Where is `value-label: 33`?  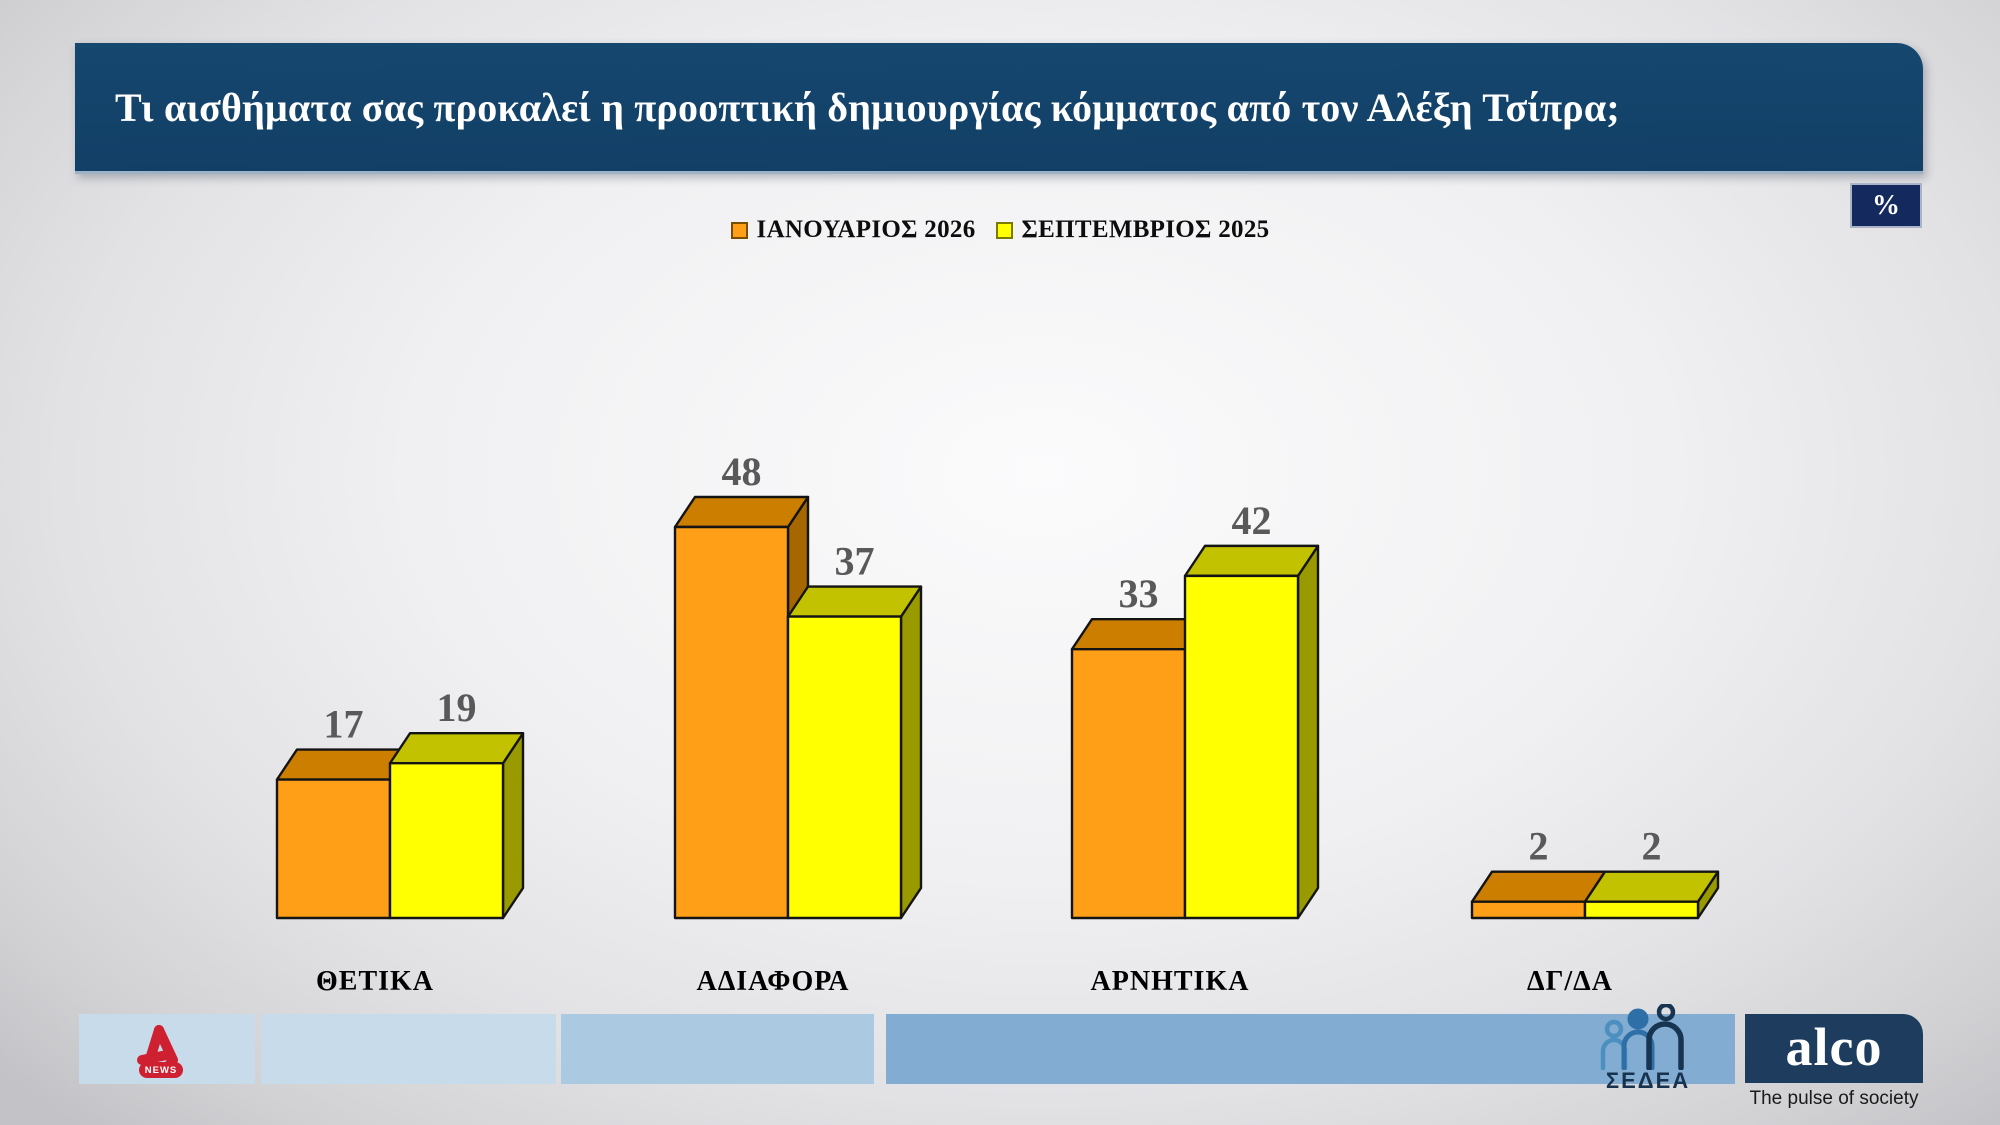 value-label: 33 is located at coordinates (1139, 593).